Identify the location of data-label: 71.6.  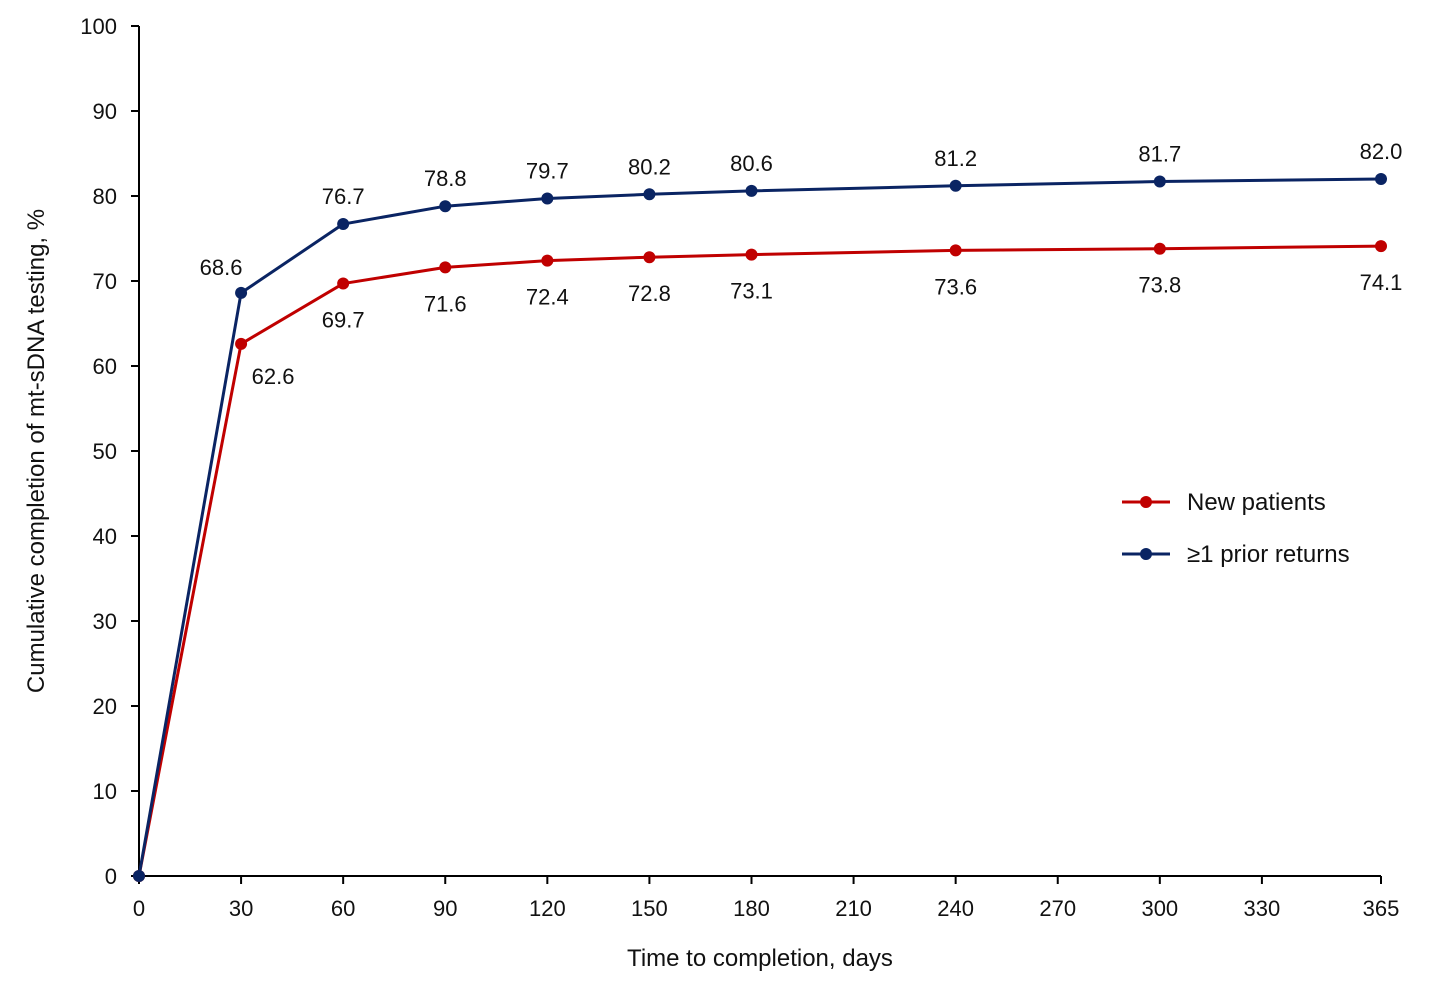
(445, 303).